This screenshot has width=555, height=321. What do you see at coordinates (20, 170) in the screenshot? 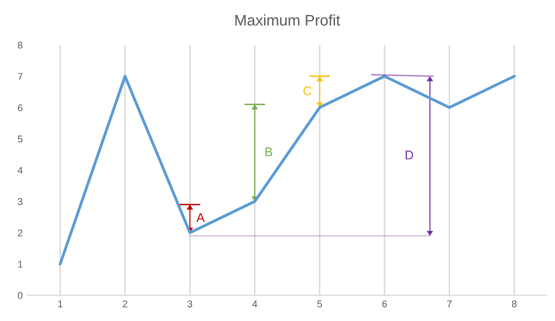
I see `y-tick-label: 4` at bounding box center [20, 170].